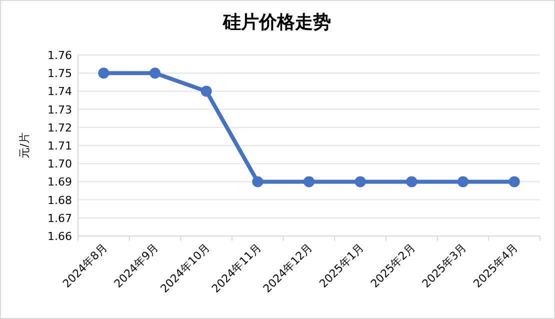 The height and width of the screenshot is (319, 555). I want to click on y-tick-label: 1.72, so click(60, 127).